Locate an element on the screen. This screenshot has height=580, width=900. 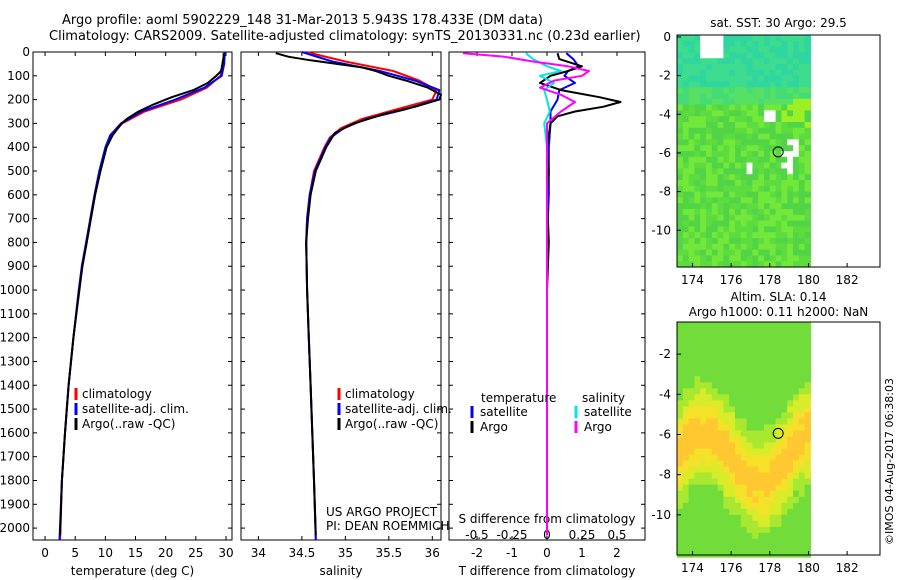
depth-tick-label: 1800 is located at coordinates (15, 480).